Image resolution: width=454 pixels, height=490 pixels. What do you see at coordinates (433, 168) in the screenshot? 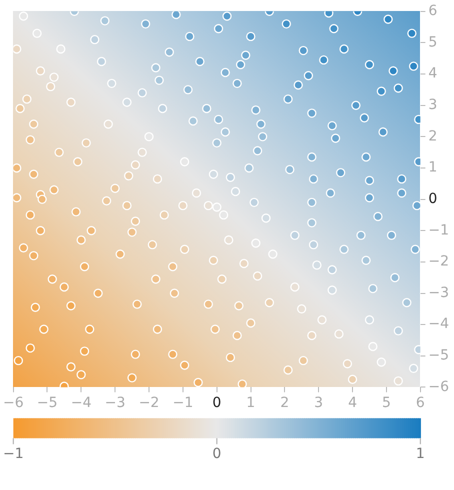
I see `y-tick-label: 1` at bounding box center [433, 168].